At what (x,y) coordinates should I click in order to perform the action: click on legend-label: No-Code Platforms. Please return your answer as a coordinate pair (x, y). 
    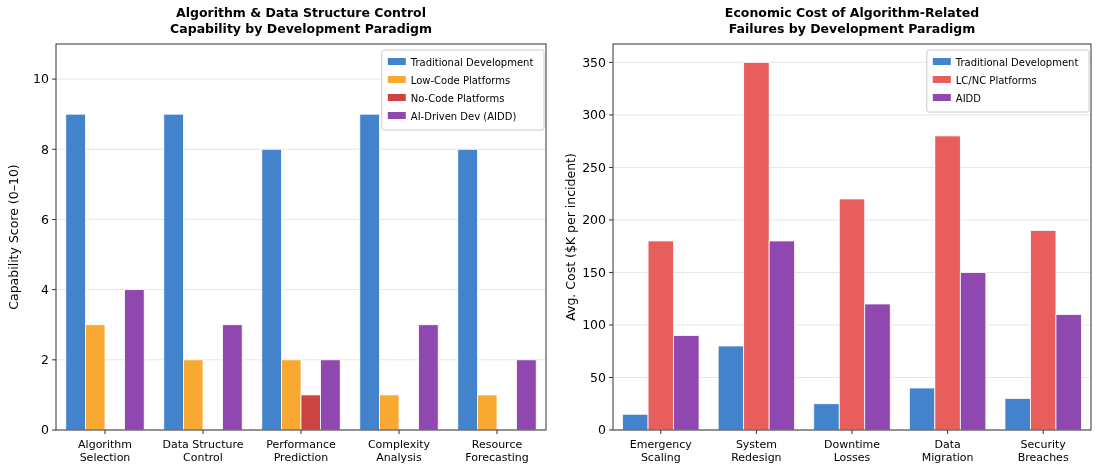
    Looking at the image, I should click on (457, 98).